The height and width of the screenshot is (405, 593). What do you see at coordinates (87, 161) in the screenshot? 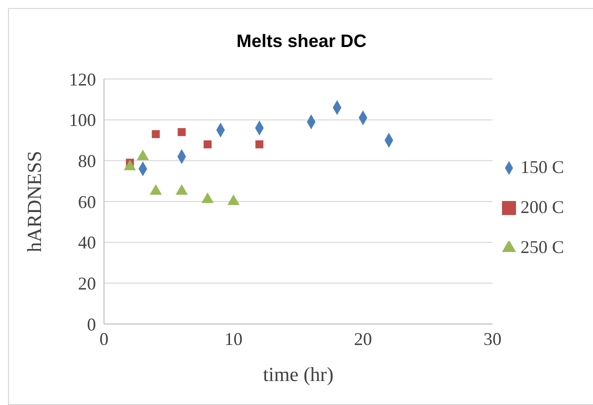
I see `y-tick-label: 80` at bounding box center [87, 161].